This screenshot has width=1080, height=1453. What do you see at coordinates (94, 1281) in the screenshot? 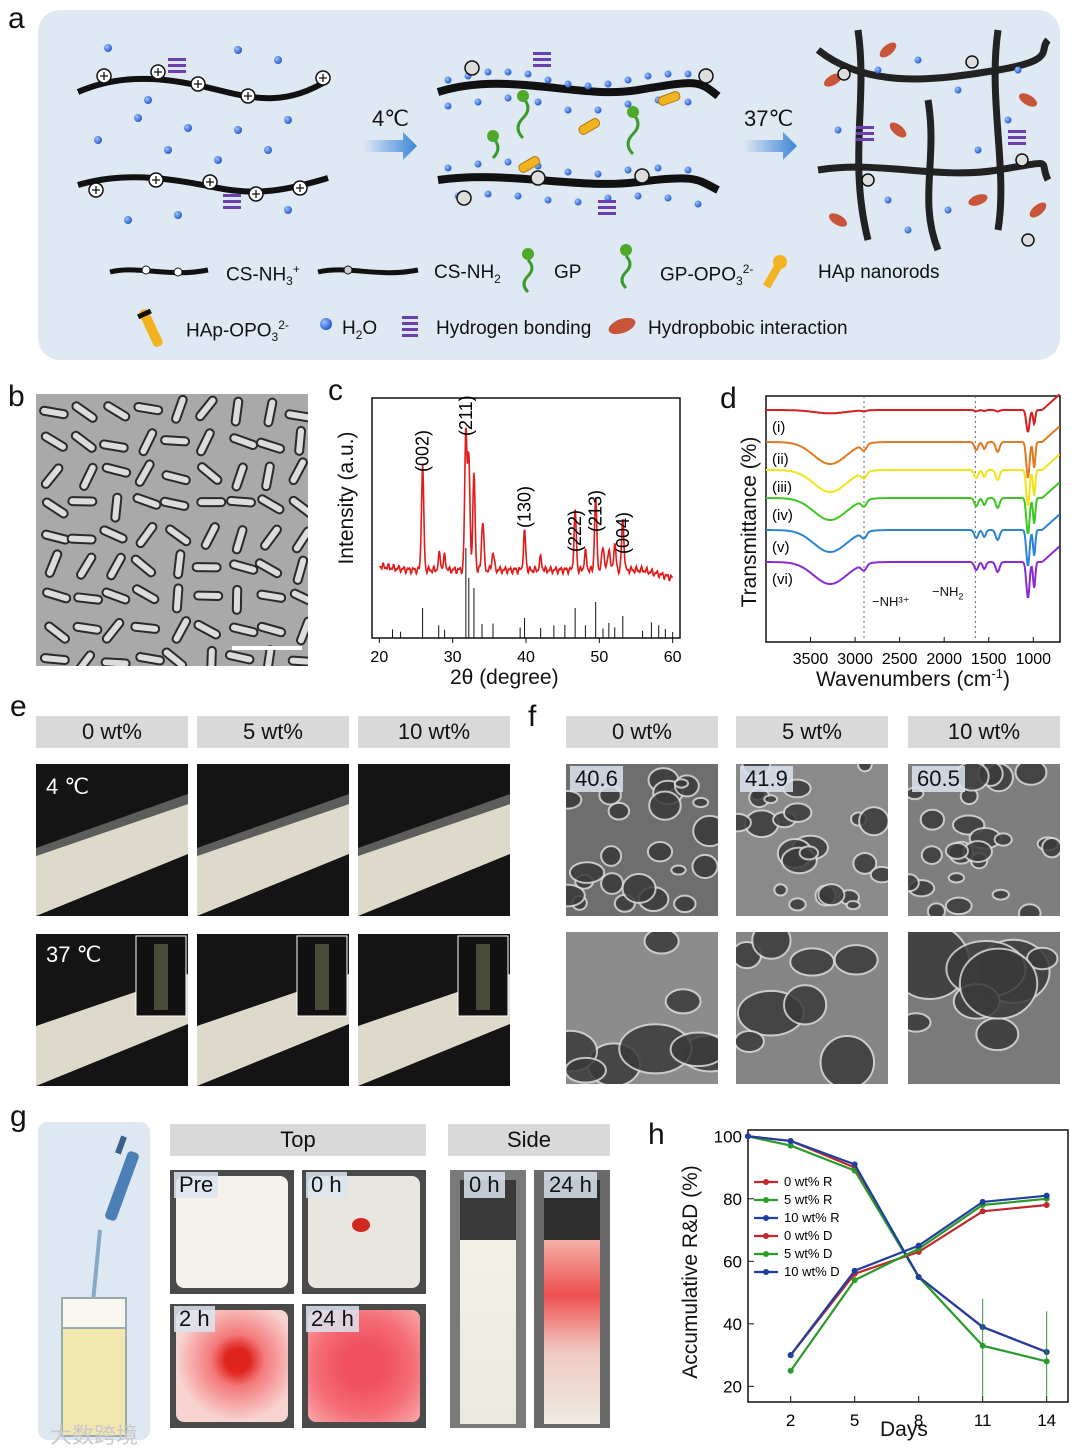
I see `pipette-illustration` at bounding box center [94, 1281].